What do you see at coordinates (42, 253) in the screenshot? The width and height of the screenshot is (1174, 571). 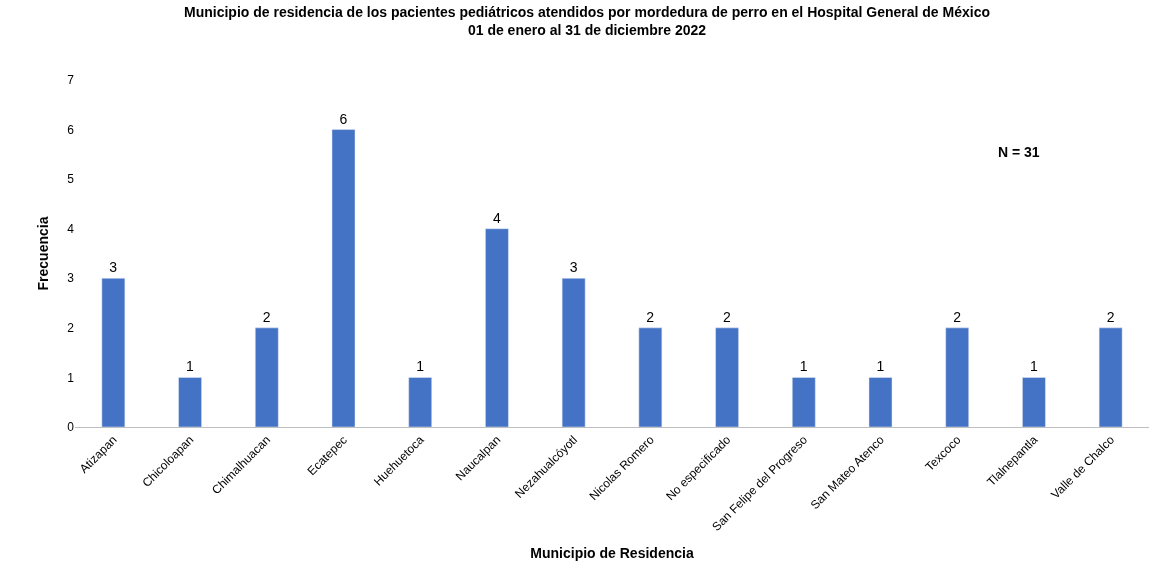 I see `y-axis-title: Frecuencia` at bounding box center [42, 253].